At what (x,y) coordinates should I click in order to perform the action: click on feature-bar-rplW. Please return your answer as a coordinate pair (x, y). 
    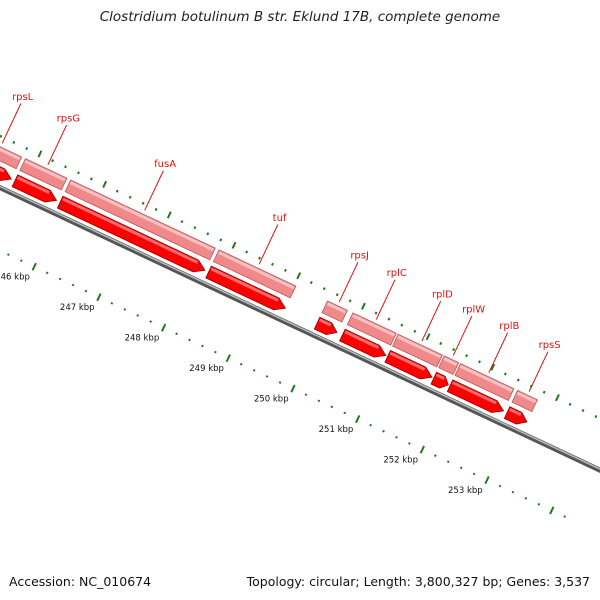
    Looking at the image, I should click on (449, 365).